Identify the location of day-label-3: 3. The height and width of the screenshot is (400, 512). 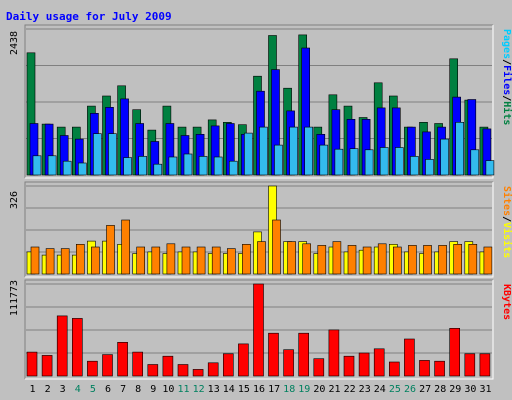
(63, 389).